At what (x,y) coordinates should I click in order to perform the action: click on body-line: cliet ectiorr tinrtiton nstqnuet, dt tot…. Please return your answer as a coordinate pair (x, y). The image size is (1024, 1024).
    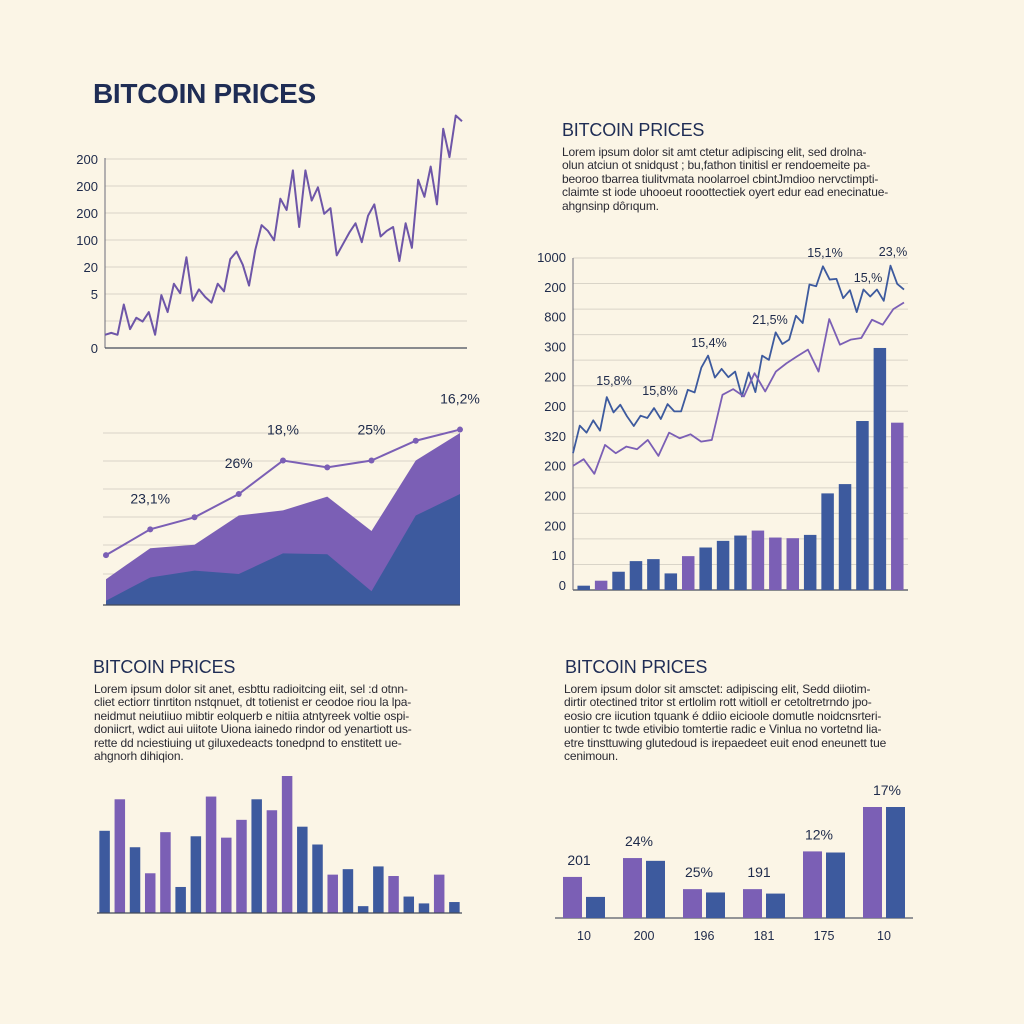
    Looking at the image, I should click on (253, 702).